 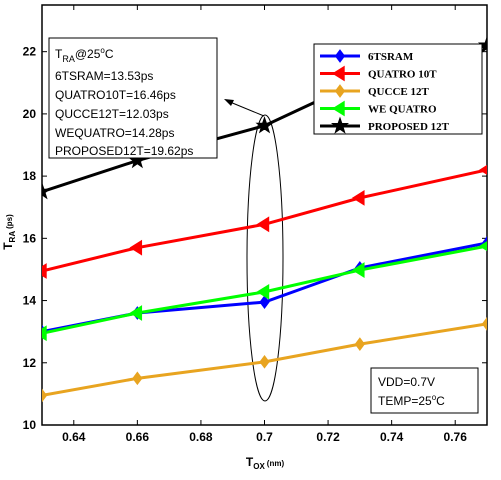 What do you see at coordinates (74, 437) in the screenshot?
I see `x-tick-label: 0.64` at bounding box center [74, 437].